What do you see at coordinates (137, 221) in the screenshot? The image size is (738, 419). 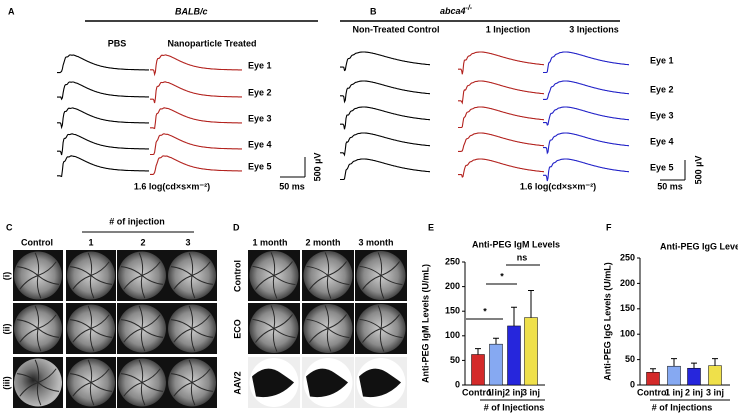 I see `group-label: # of injection` at bounding box center [137, 221].